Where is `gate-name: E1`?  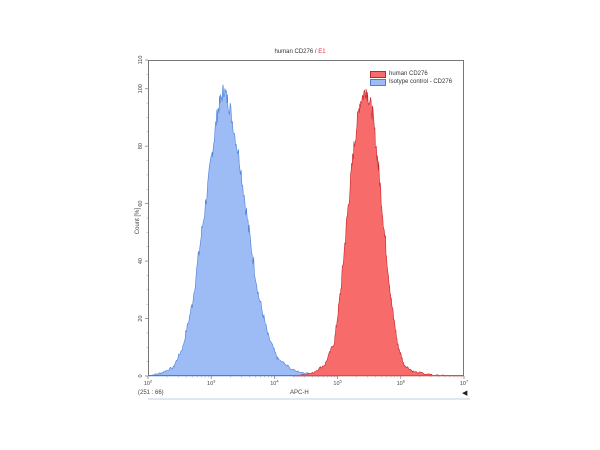
gate-name: E1 is located at coordinates (322, 52).